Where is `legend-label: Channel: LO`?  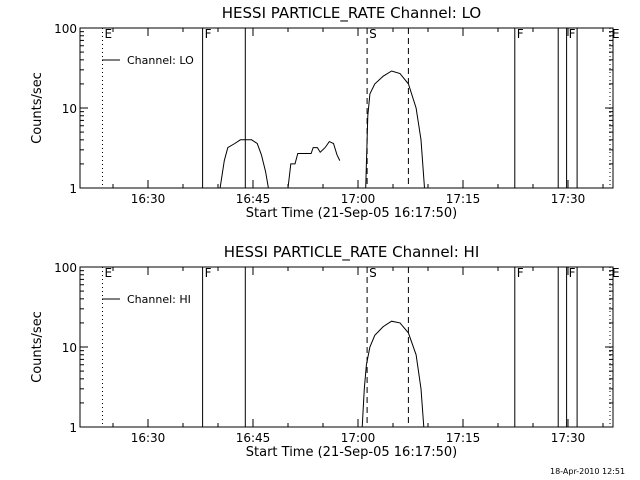 legend-label: Channel: LO is located at coordinates (160, 60).